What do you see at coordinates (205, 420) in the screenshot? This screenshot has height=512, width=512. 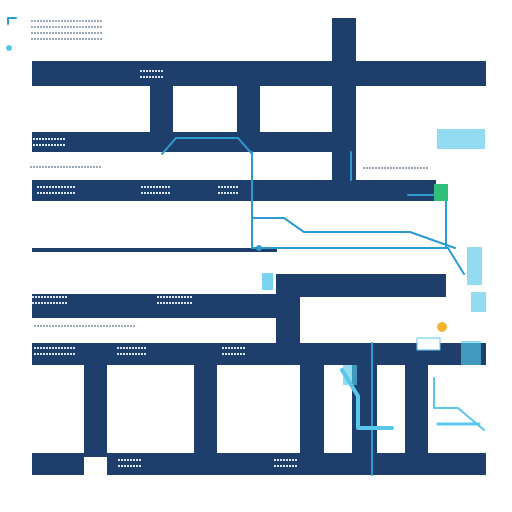 I see `lower-block-middle-border` at bounding box center [205, 420].